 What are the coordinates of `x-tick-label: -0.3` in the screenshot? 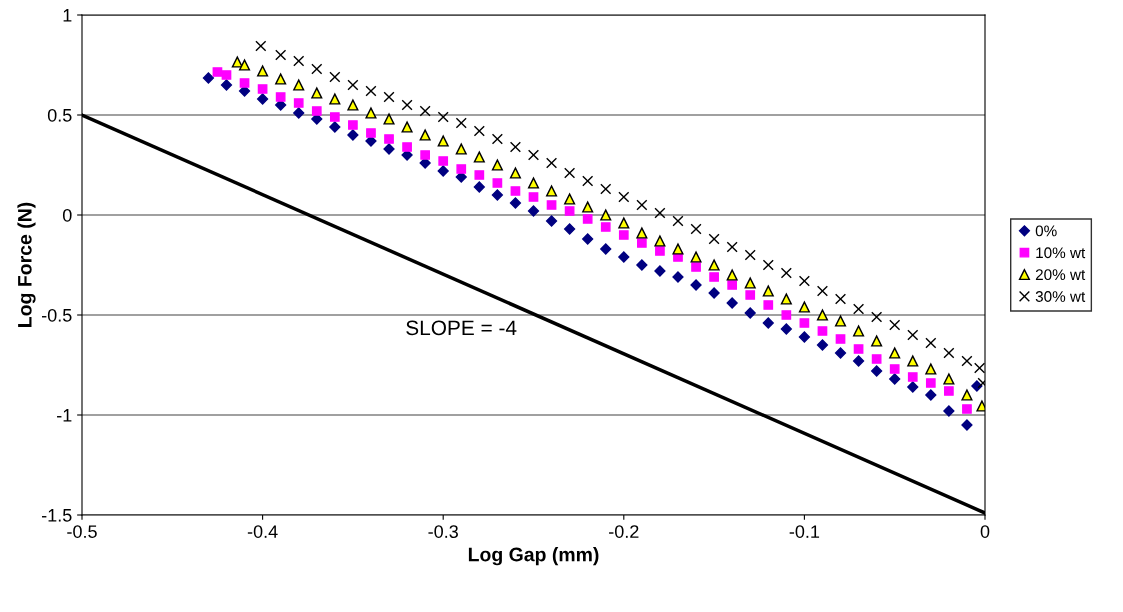 It's located at (443, 531).